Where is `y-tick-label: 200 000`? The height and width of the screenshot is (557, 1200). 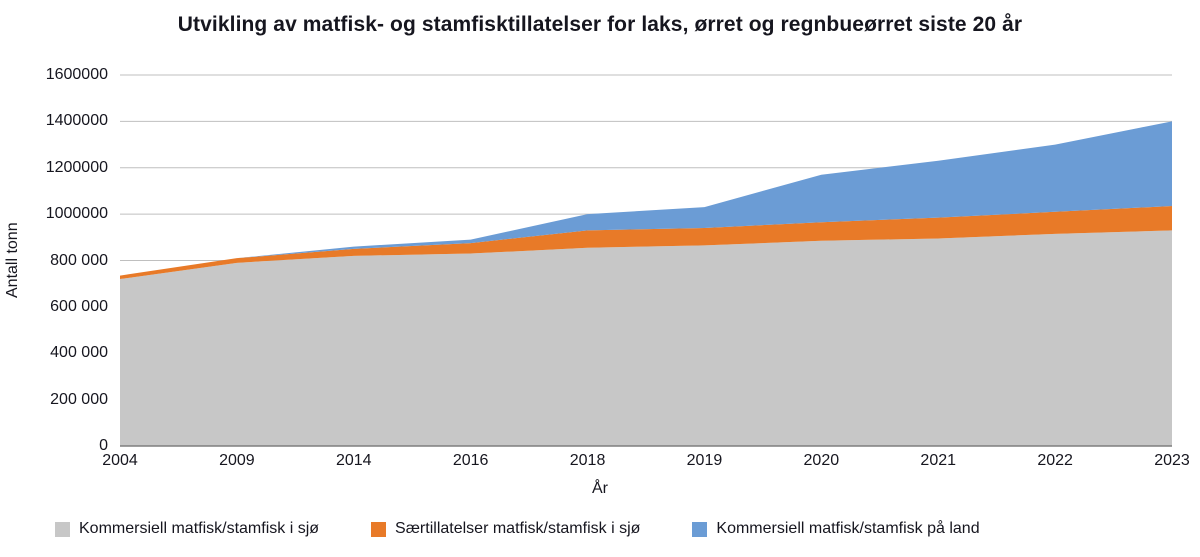 y-tick-label: 200 000 is located at coordinates (79, 399).